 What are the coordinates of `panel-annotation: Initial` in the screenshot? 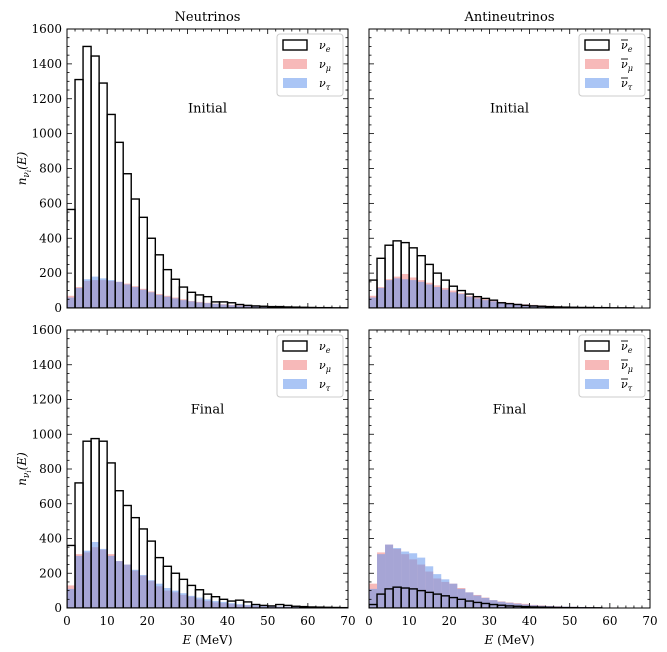 It's located at (207, 109).